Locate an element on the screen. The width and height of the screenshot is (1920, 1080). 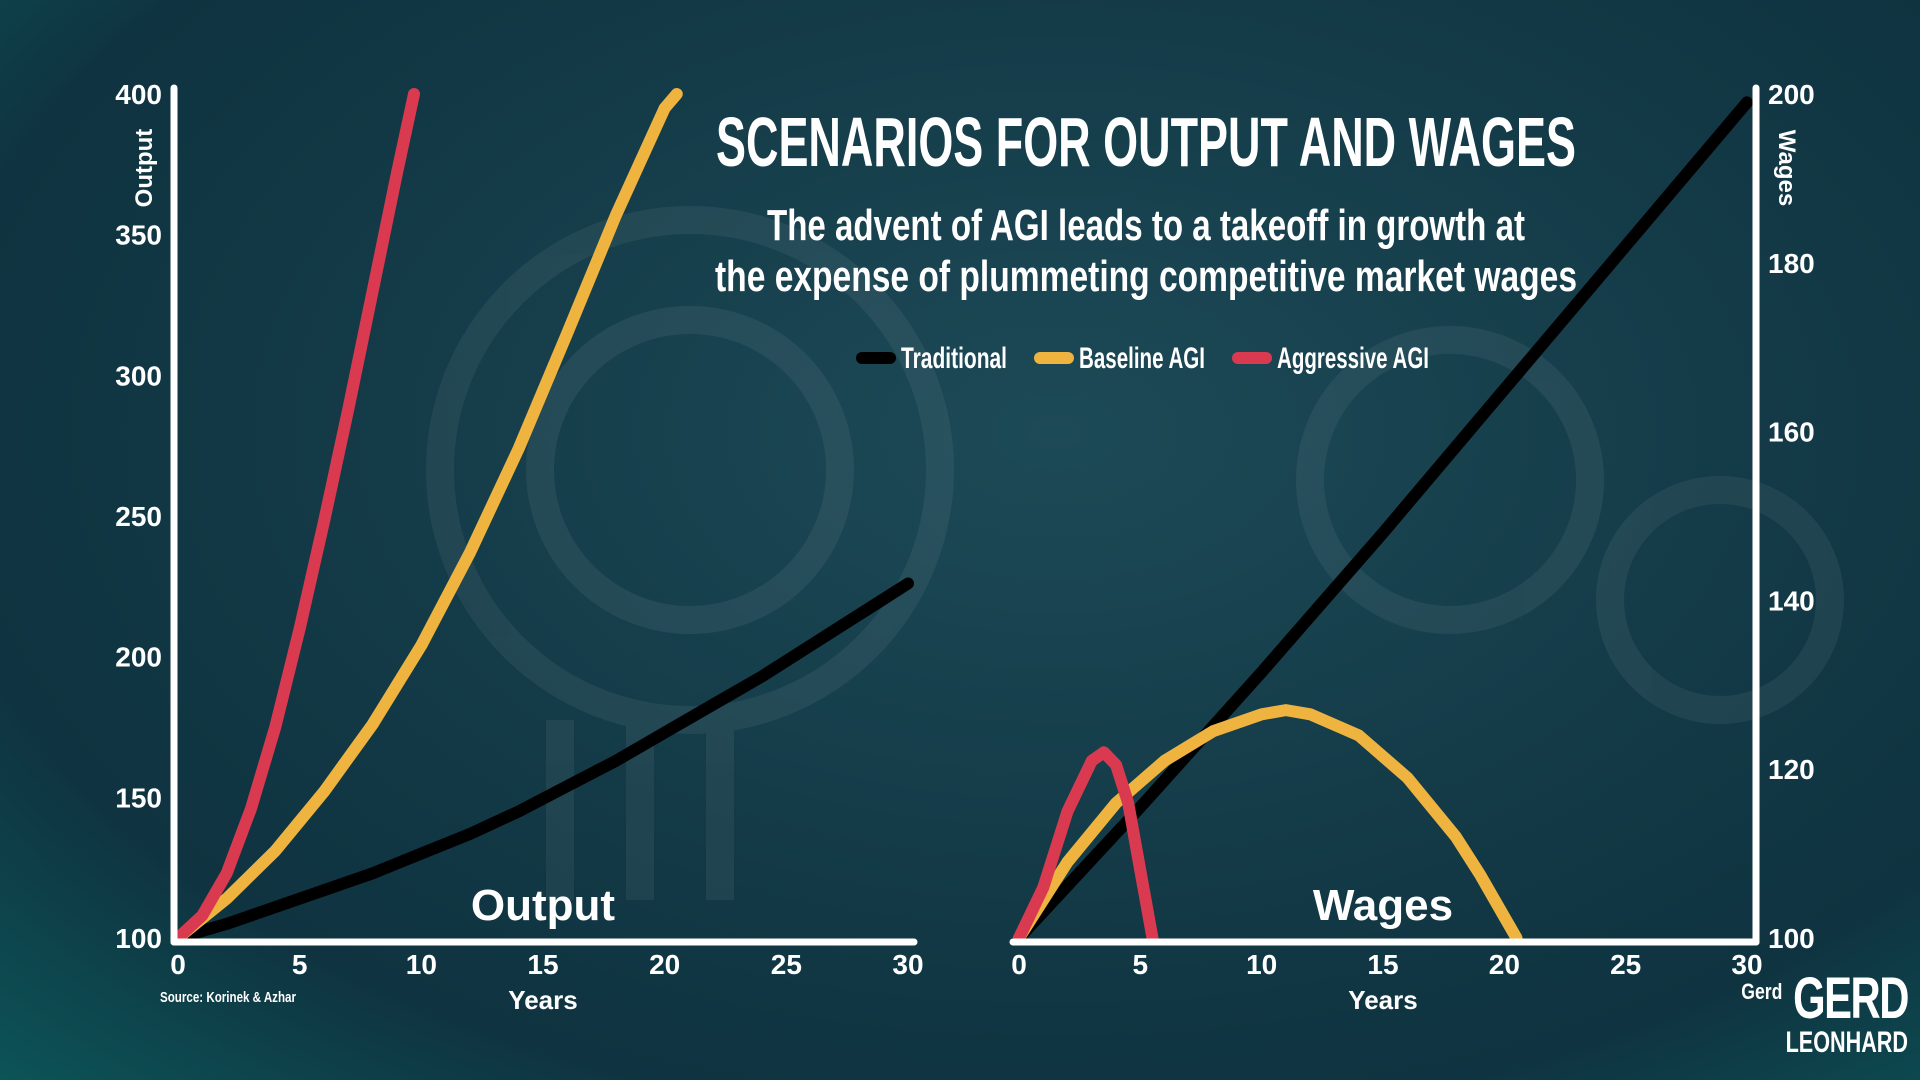
brand-line2: LEONHARD is located at coordinates (1846, 1042).